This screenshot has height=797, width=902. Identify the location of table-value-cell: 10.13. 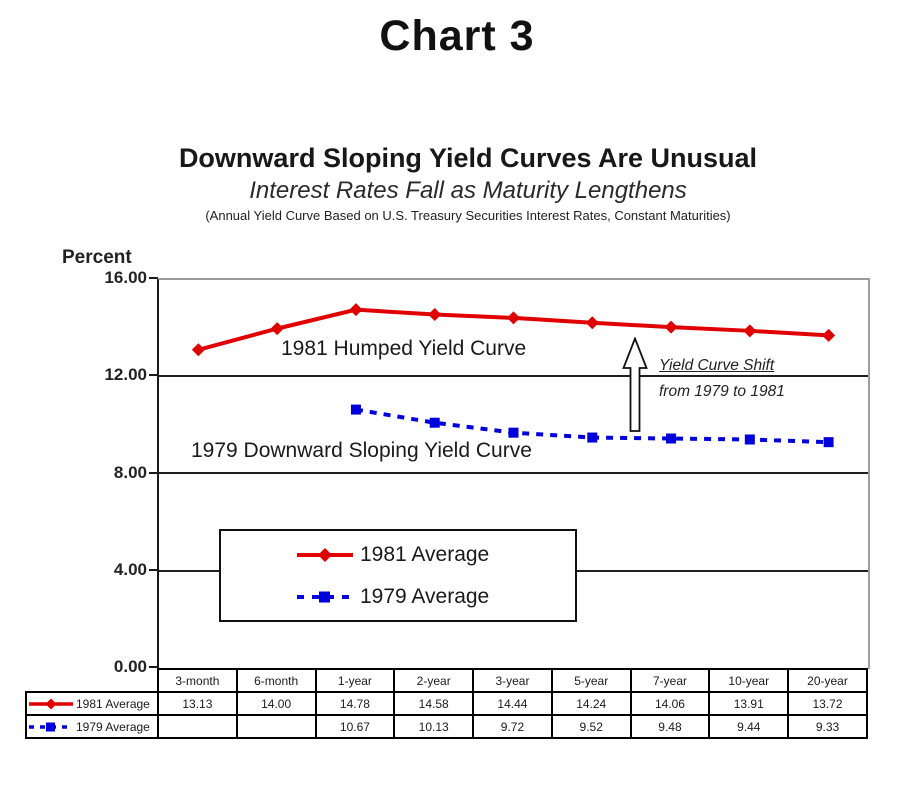
(434, 726).